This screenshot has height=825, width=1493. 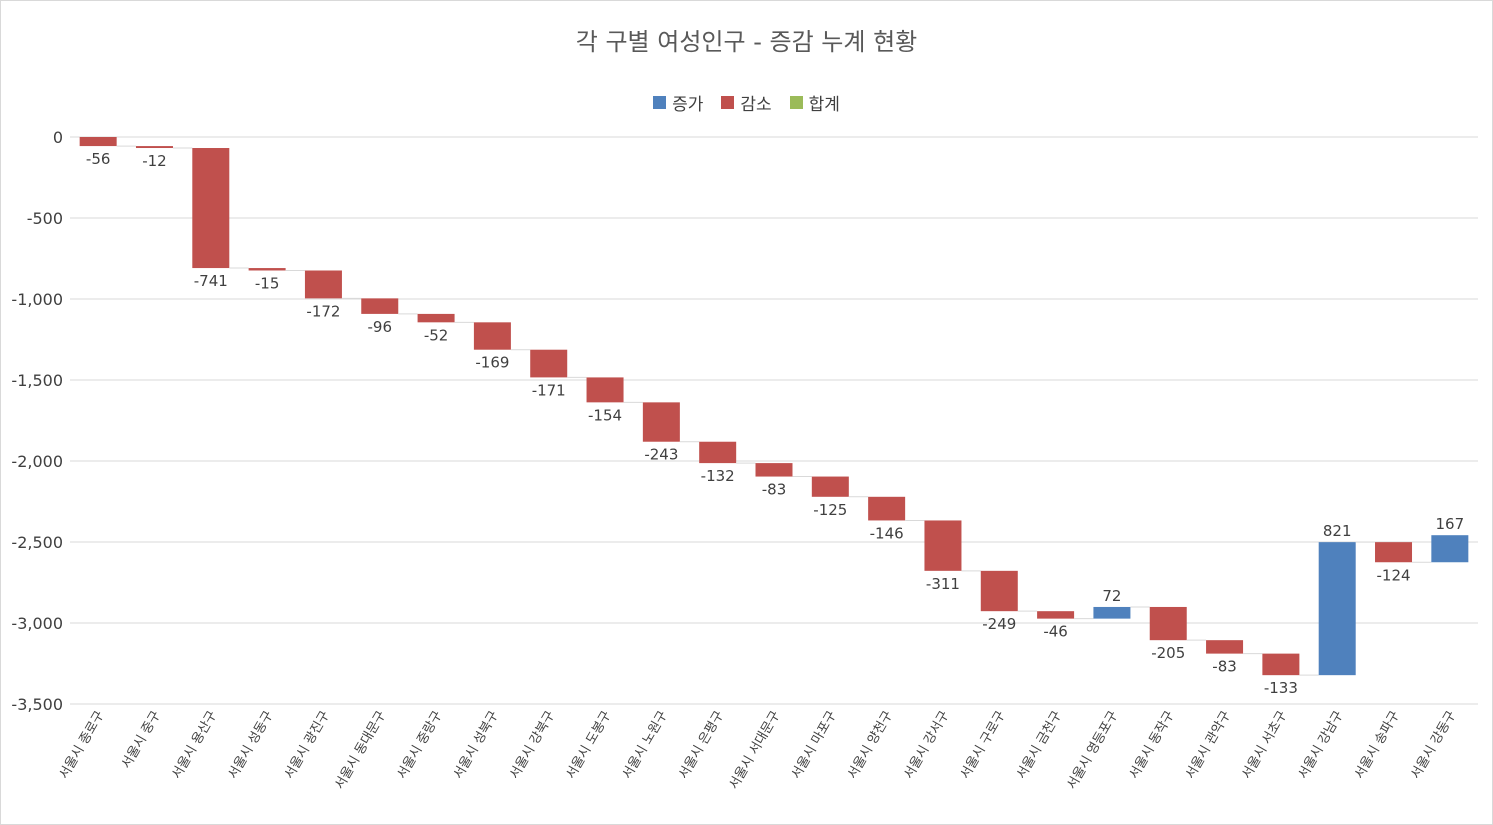 I want to click on data-label: 821, so click(x=1337, y=531).